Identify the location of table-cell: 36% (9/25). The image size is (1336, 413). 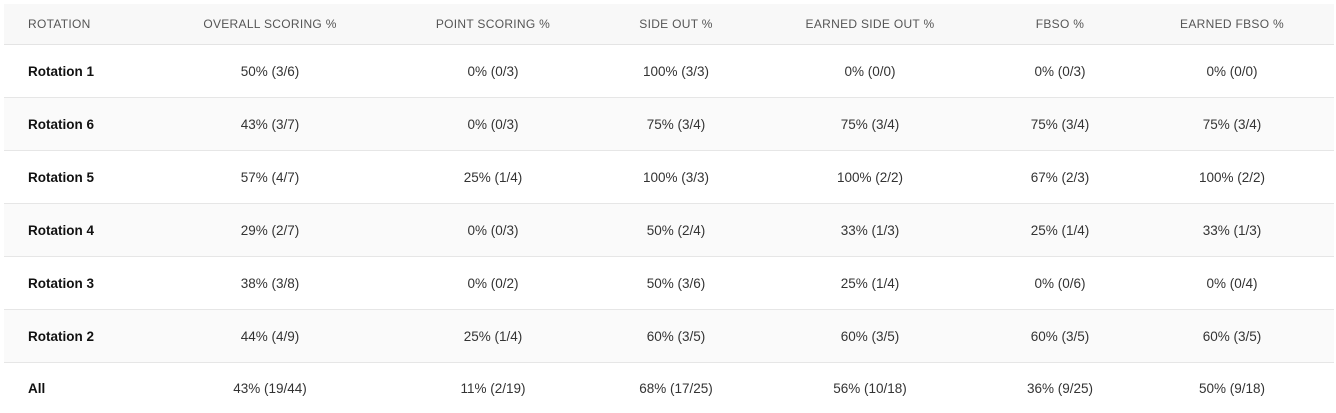
(1060, 388).